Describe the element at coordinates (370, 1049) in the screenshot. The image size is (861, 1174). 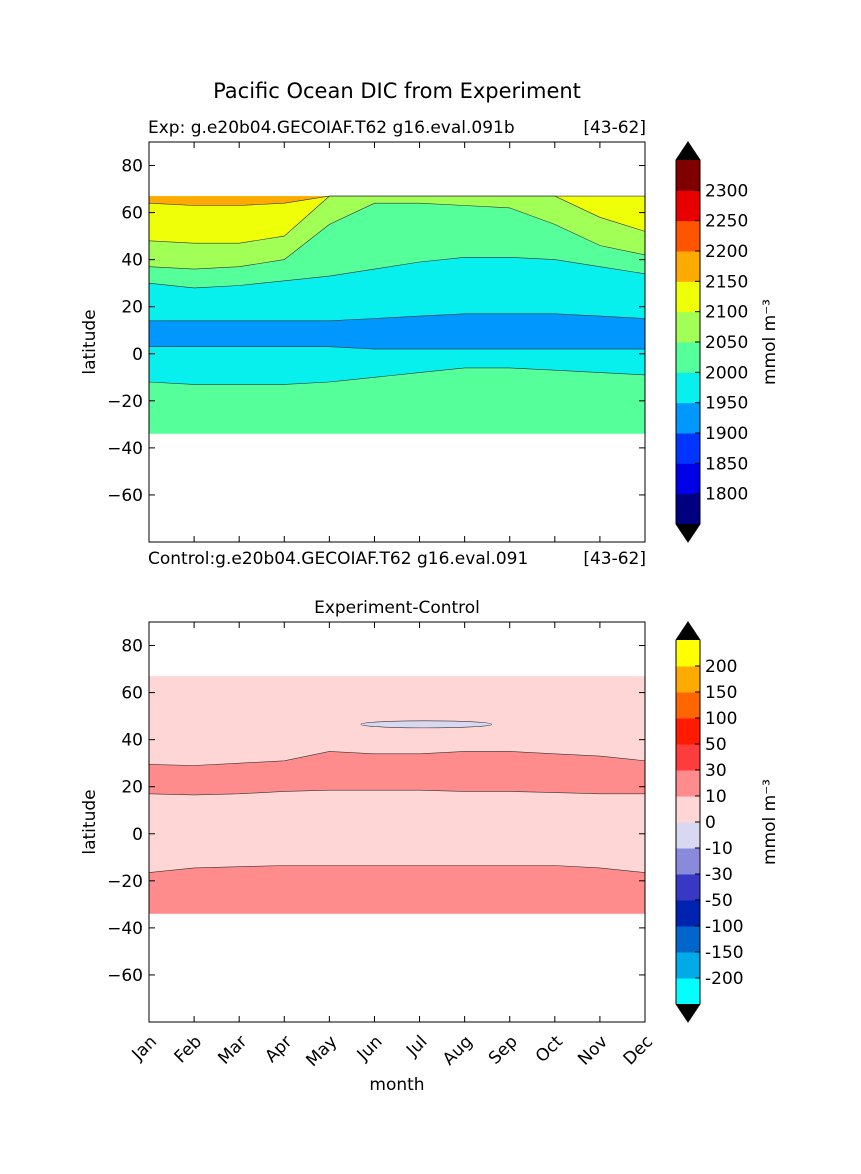
I see `x-tick-label: Jun` at that location.